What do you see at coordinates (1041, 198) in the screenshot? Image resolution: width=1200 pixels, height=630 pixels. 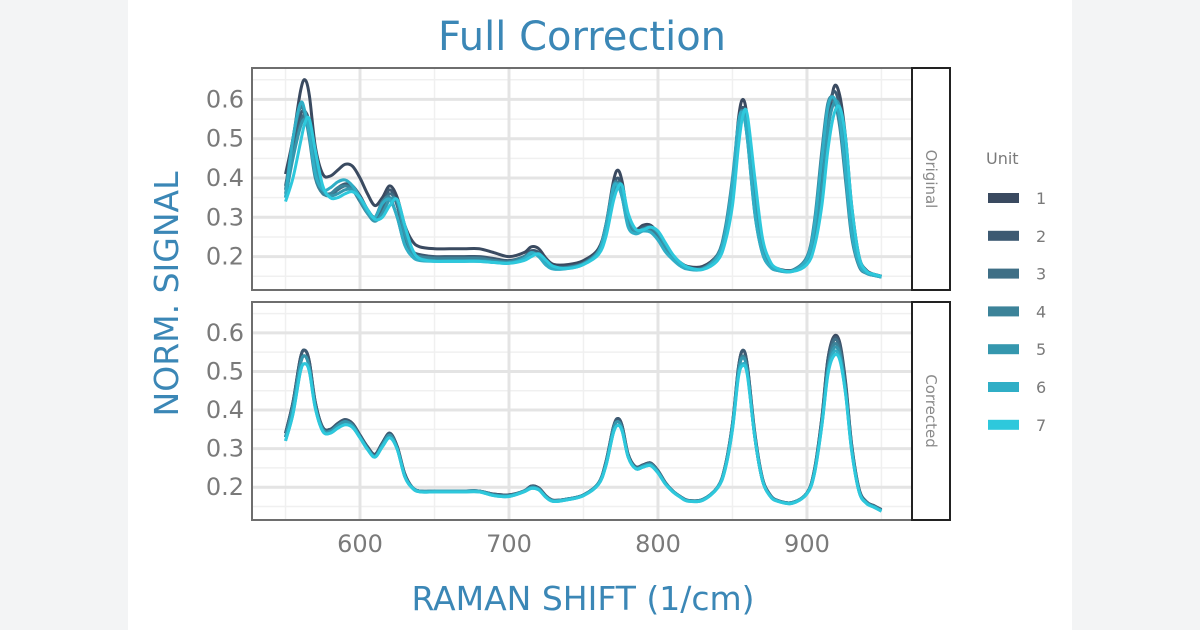 I see `legend-label-unit-1: 1` at bounding box center [1041, 198].